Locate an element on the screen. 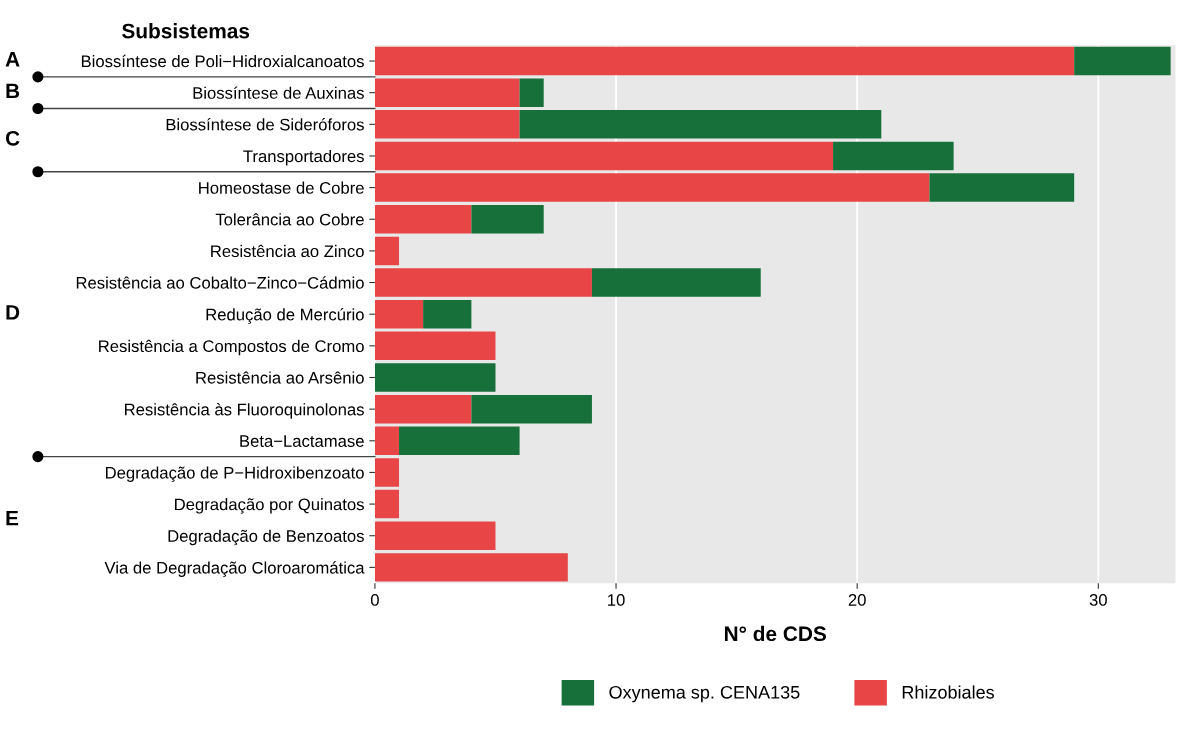  y-tick-label: Tolerância ao Cobre is located at coordinates (289, 219).